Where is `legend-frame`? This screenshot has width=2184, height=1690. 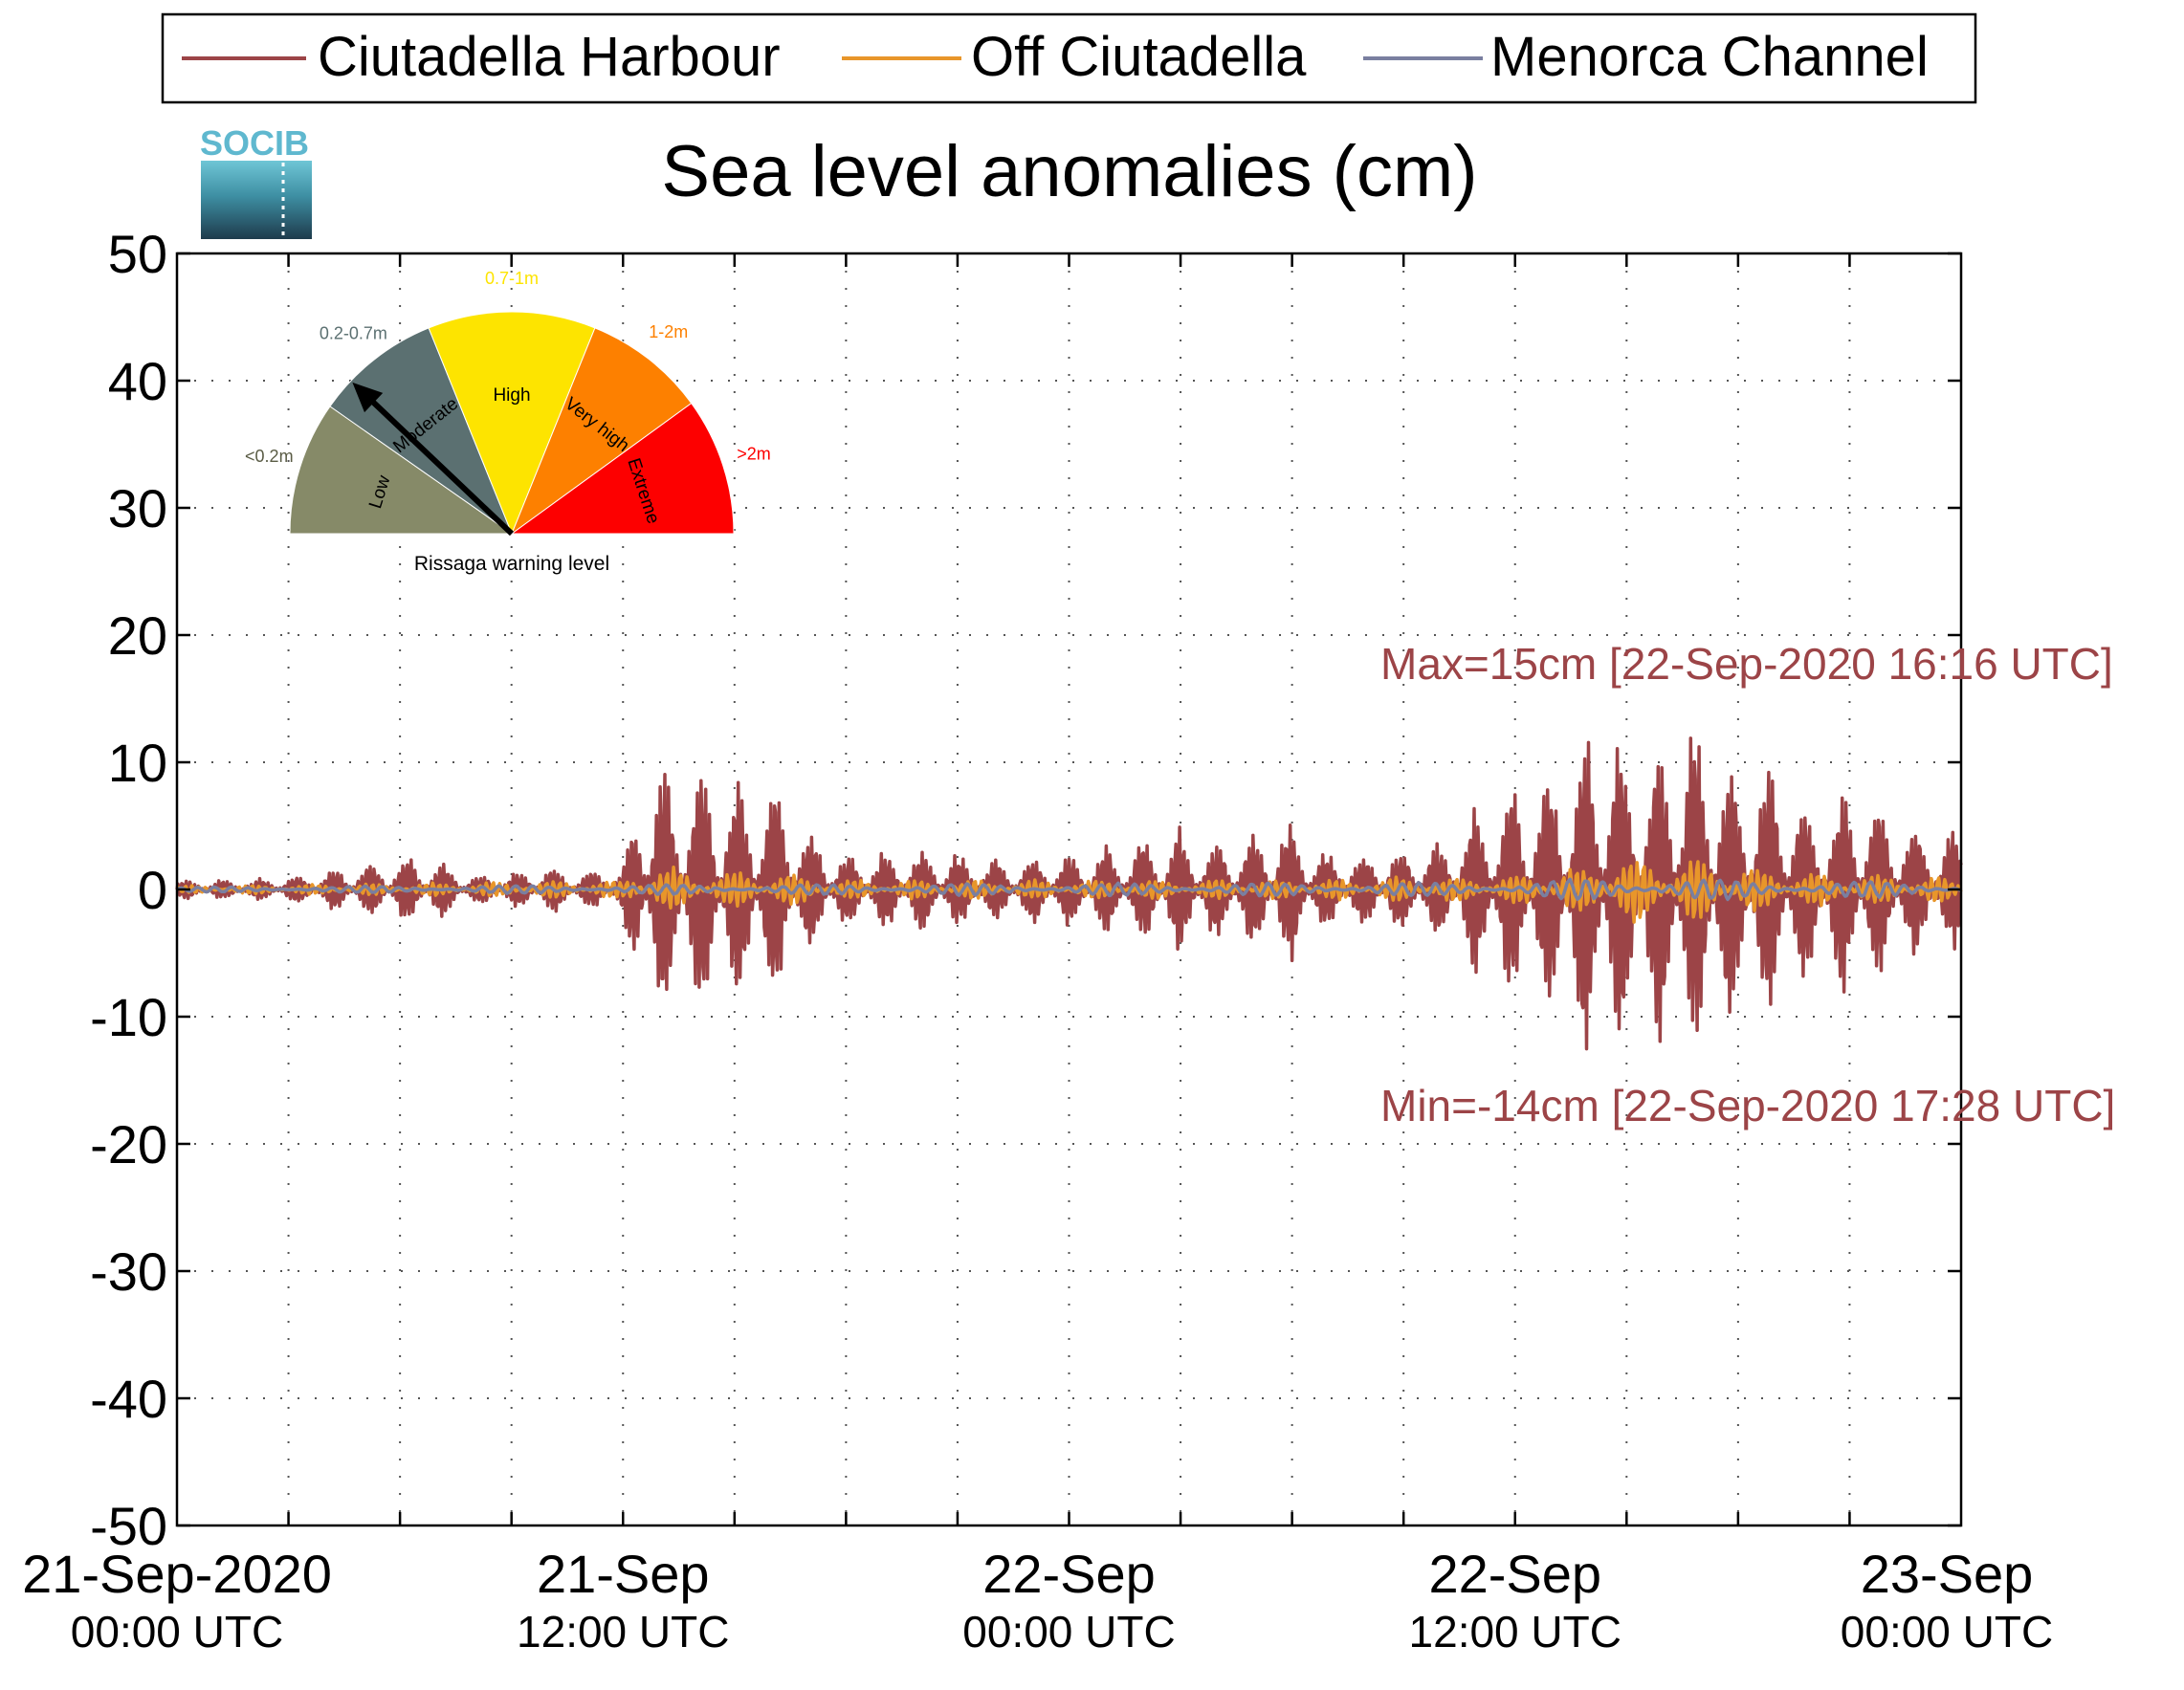 legend-frame is located at coordinates (1069, 58).